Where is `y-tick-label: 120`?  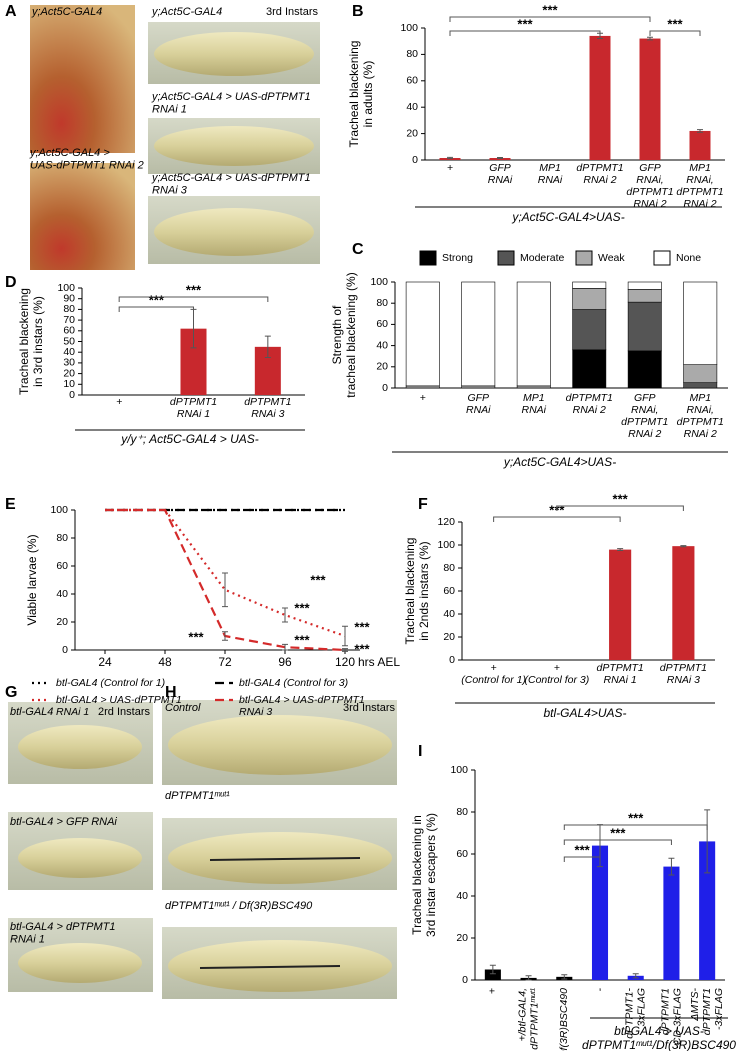
y-tick-label: 120 is located at coordinates (446, 522).